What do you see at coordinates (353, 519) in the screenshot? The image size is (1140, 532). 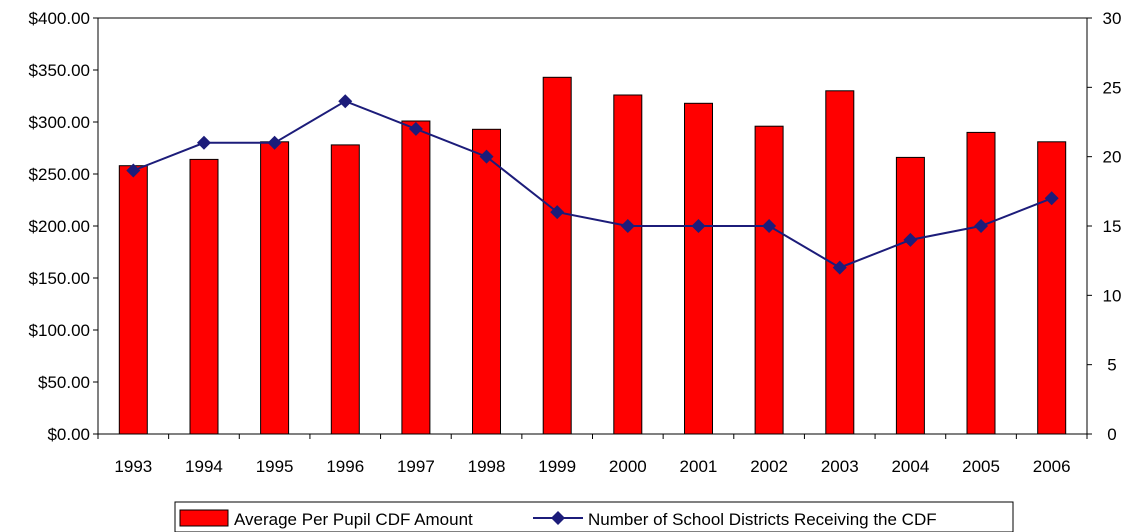 I see `legend-label-bar: Average Per Pupil CDF Amount` at bounding box center [353, 519].